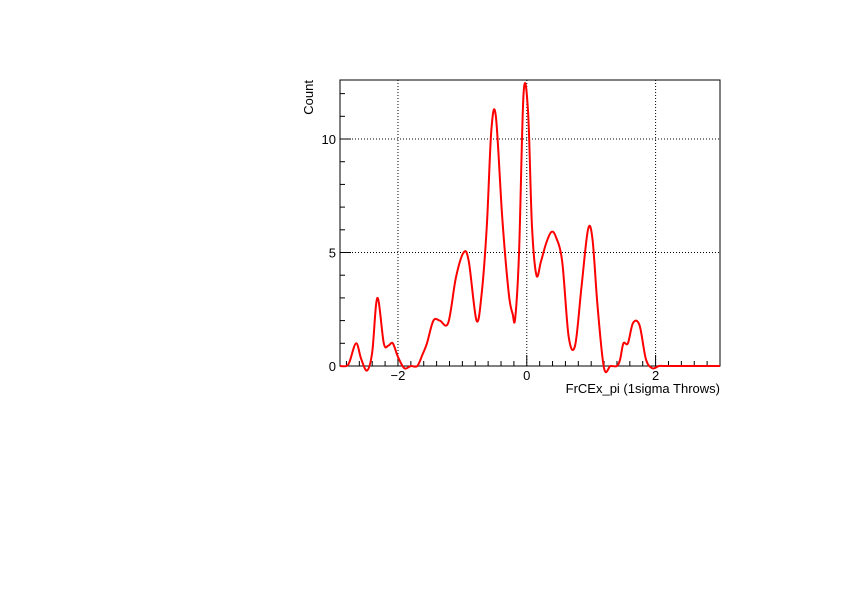  I want to click on x-tick-label: 0, so click(526, 375).